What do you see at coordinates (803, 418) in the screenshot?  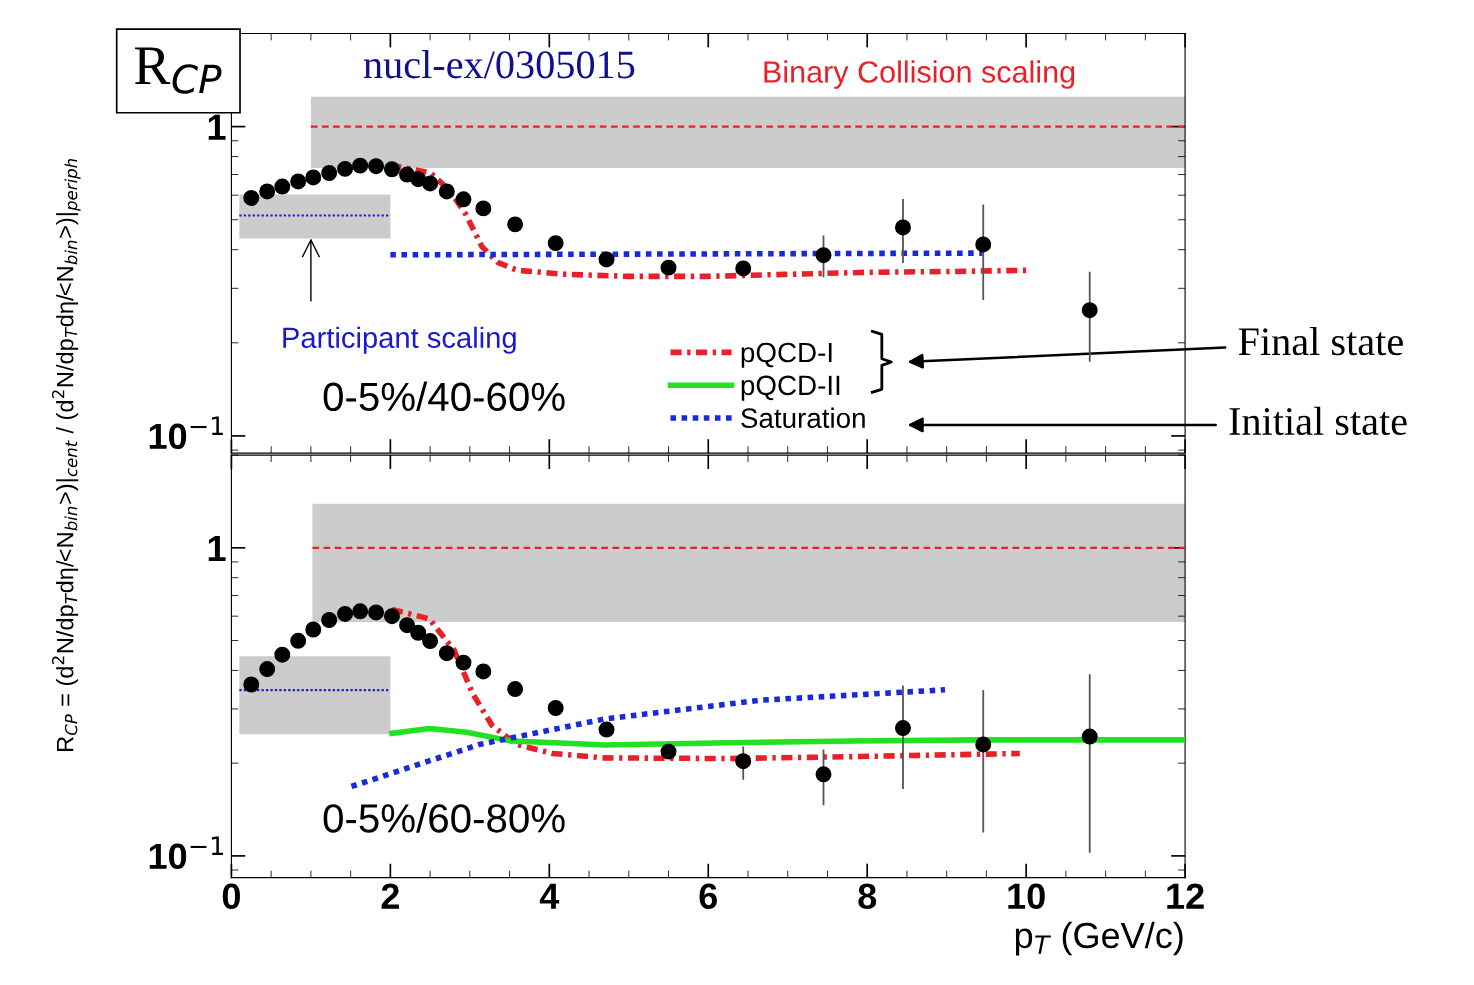 I see `legend-label: Saturation` at bounding box center [803, 418].